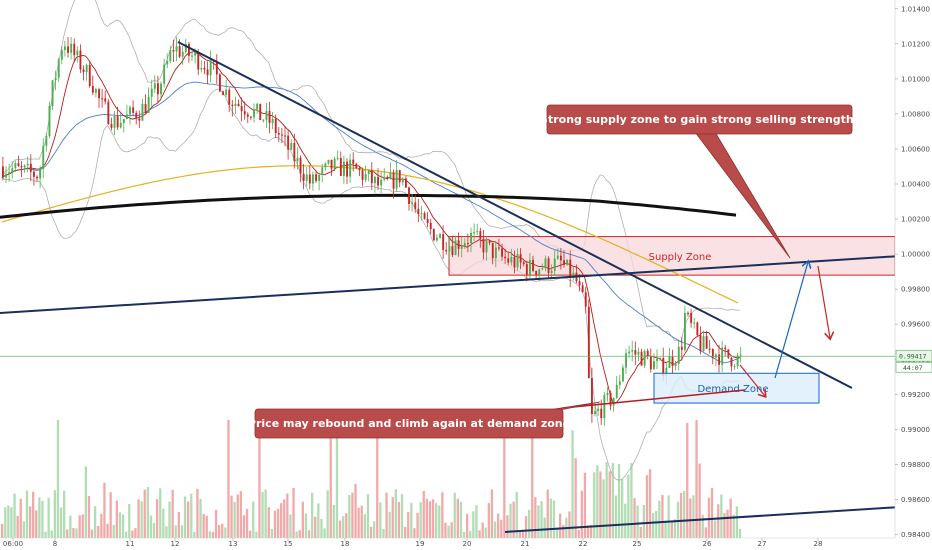 The height and width of the screenshot is (550, 932). I want to click on ascending-support-line, so click(466, 283).